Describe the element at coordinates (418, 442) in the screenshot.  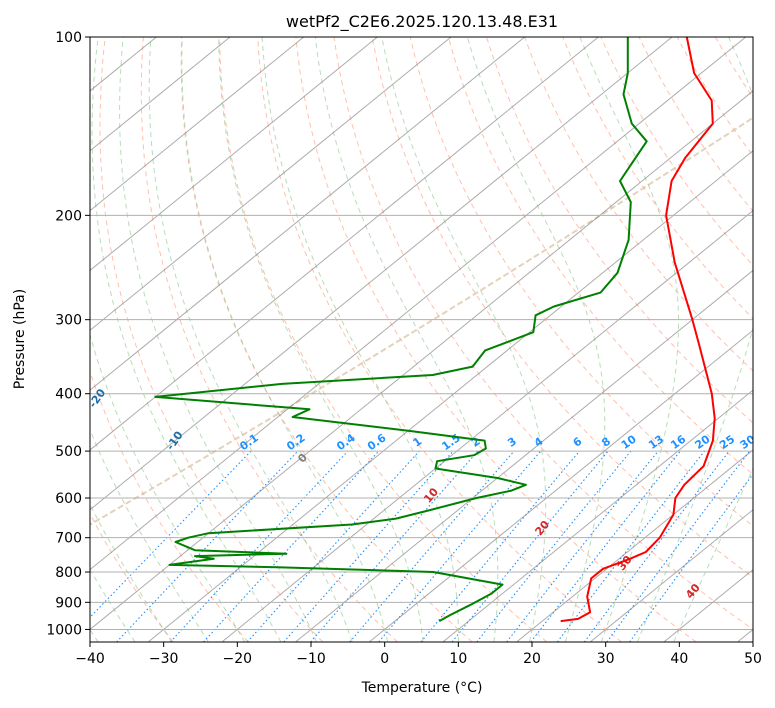
I see `mixing-ratio-label: 1` at that location.